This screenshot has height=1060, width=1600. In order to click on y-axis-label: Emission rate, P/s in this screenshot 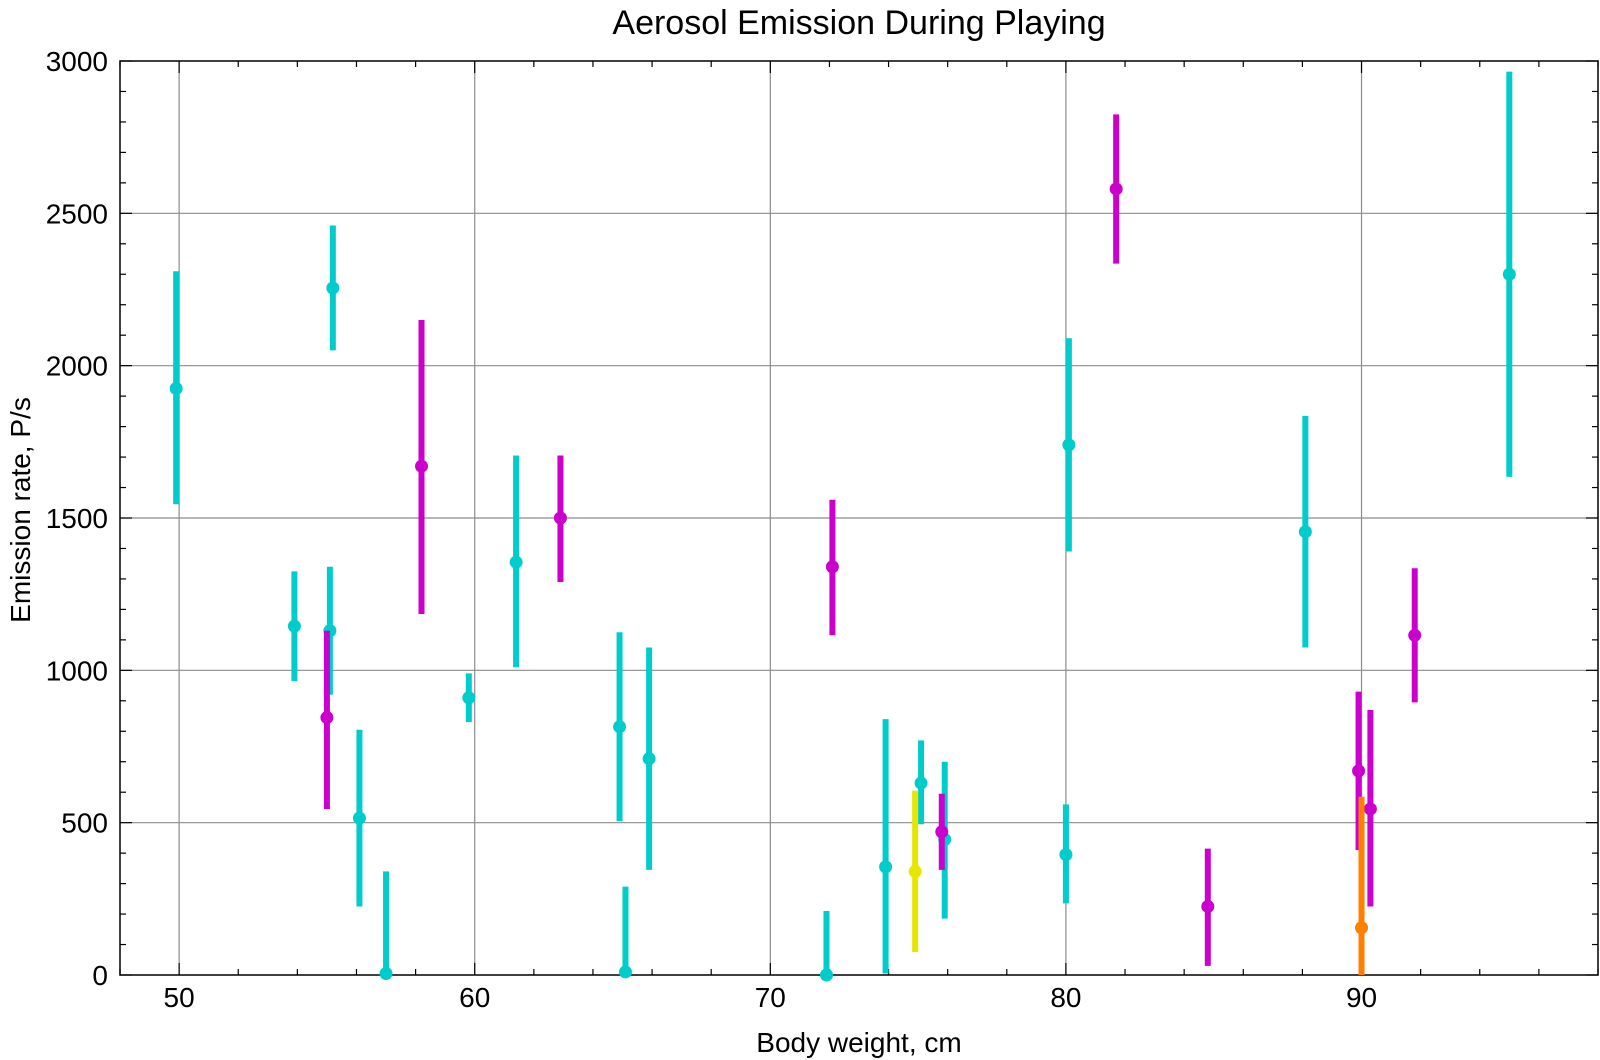, I will do `click(20, 510)`.